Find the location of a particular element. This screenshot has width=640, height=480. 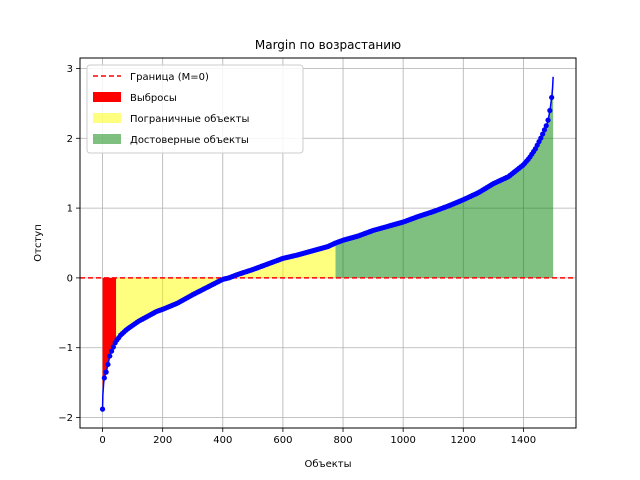

legend-borderline-label: Пограничные объекты is located at coordinates (189, 119).